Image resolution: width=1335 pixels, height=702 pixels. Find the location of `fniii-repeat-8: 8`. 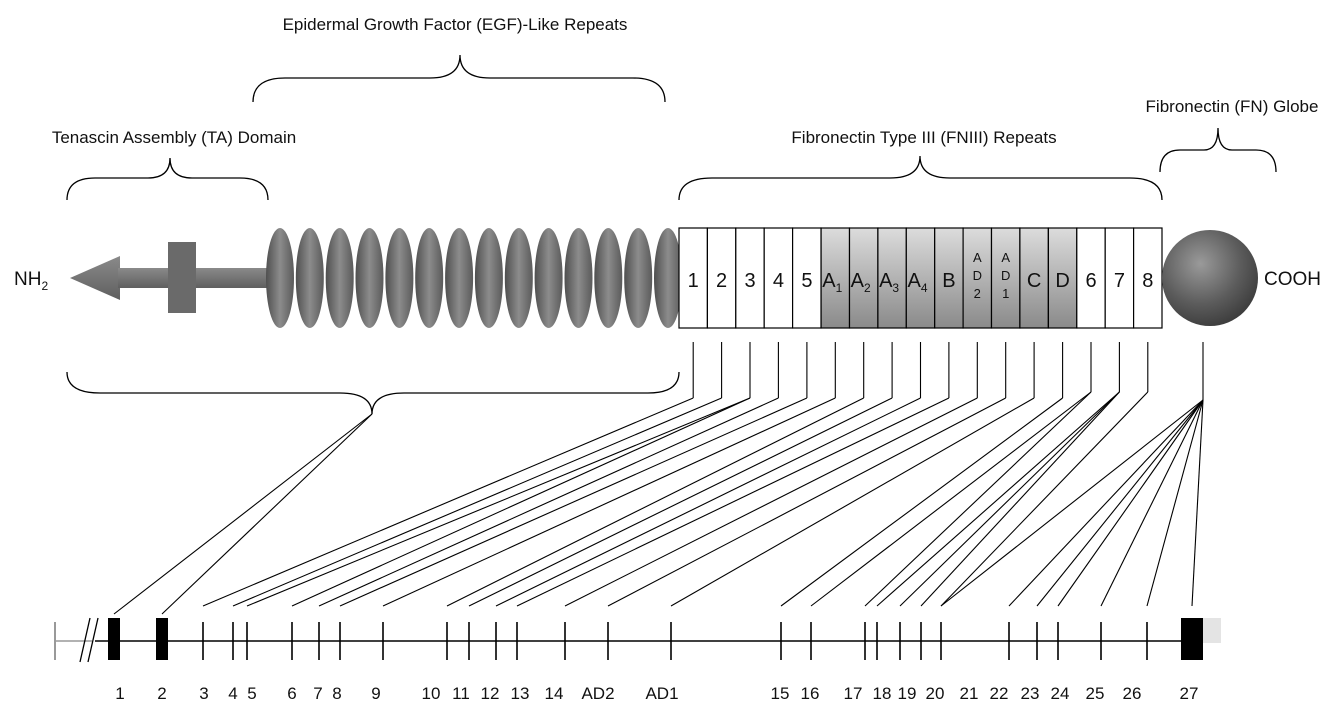

fniii-repeat-8: 8 is located at coordinates (1147, 278).